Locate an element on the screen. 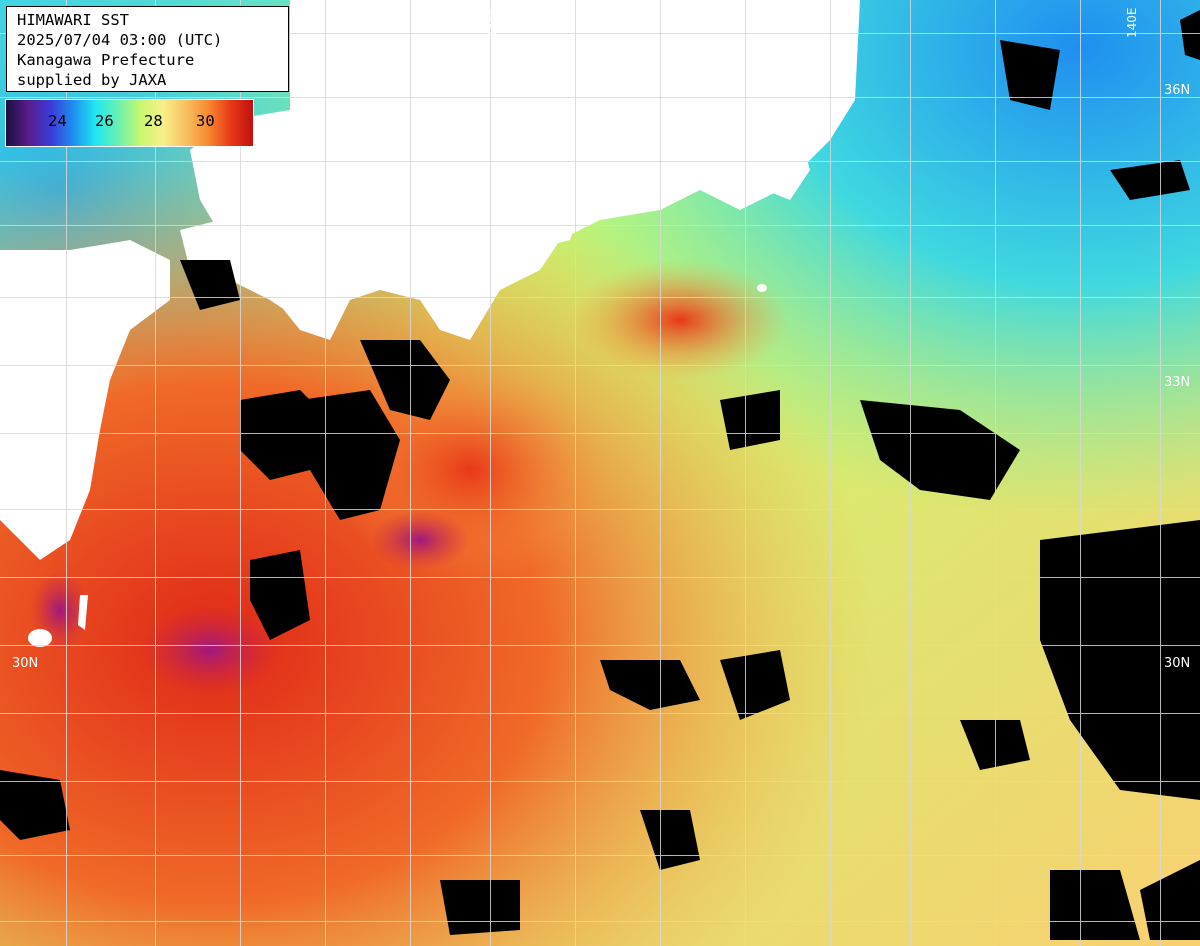 This screenshot has width=1200, height=946. land-boso-peninsula is located at coordinates (785, 167).